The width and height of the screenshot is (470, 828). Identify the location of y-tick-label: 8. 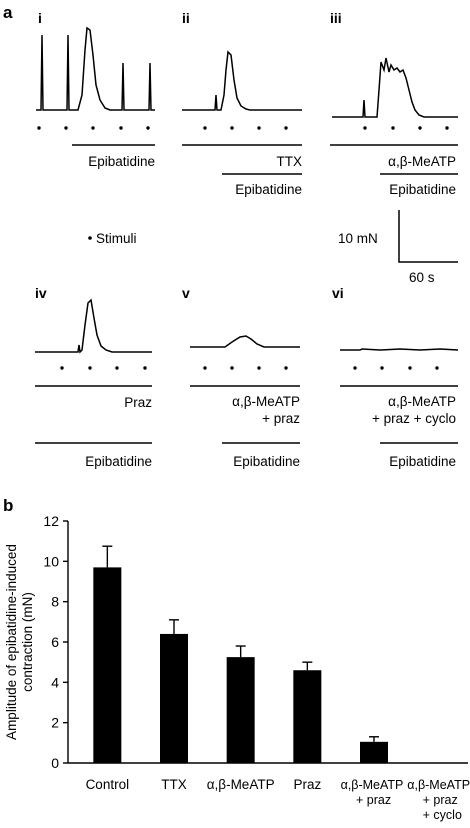
(55, 602).